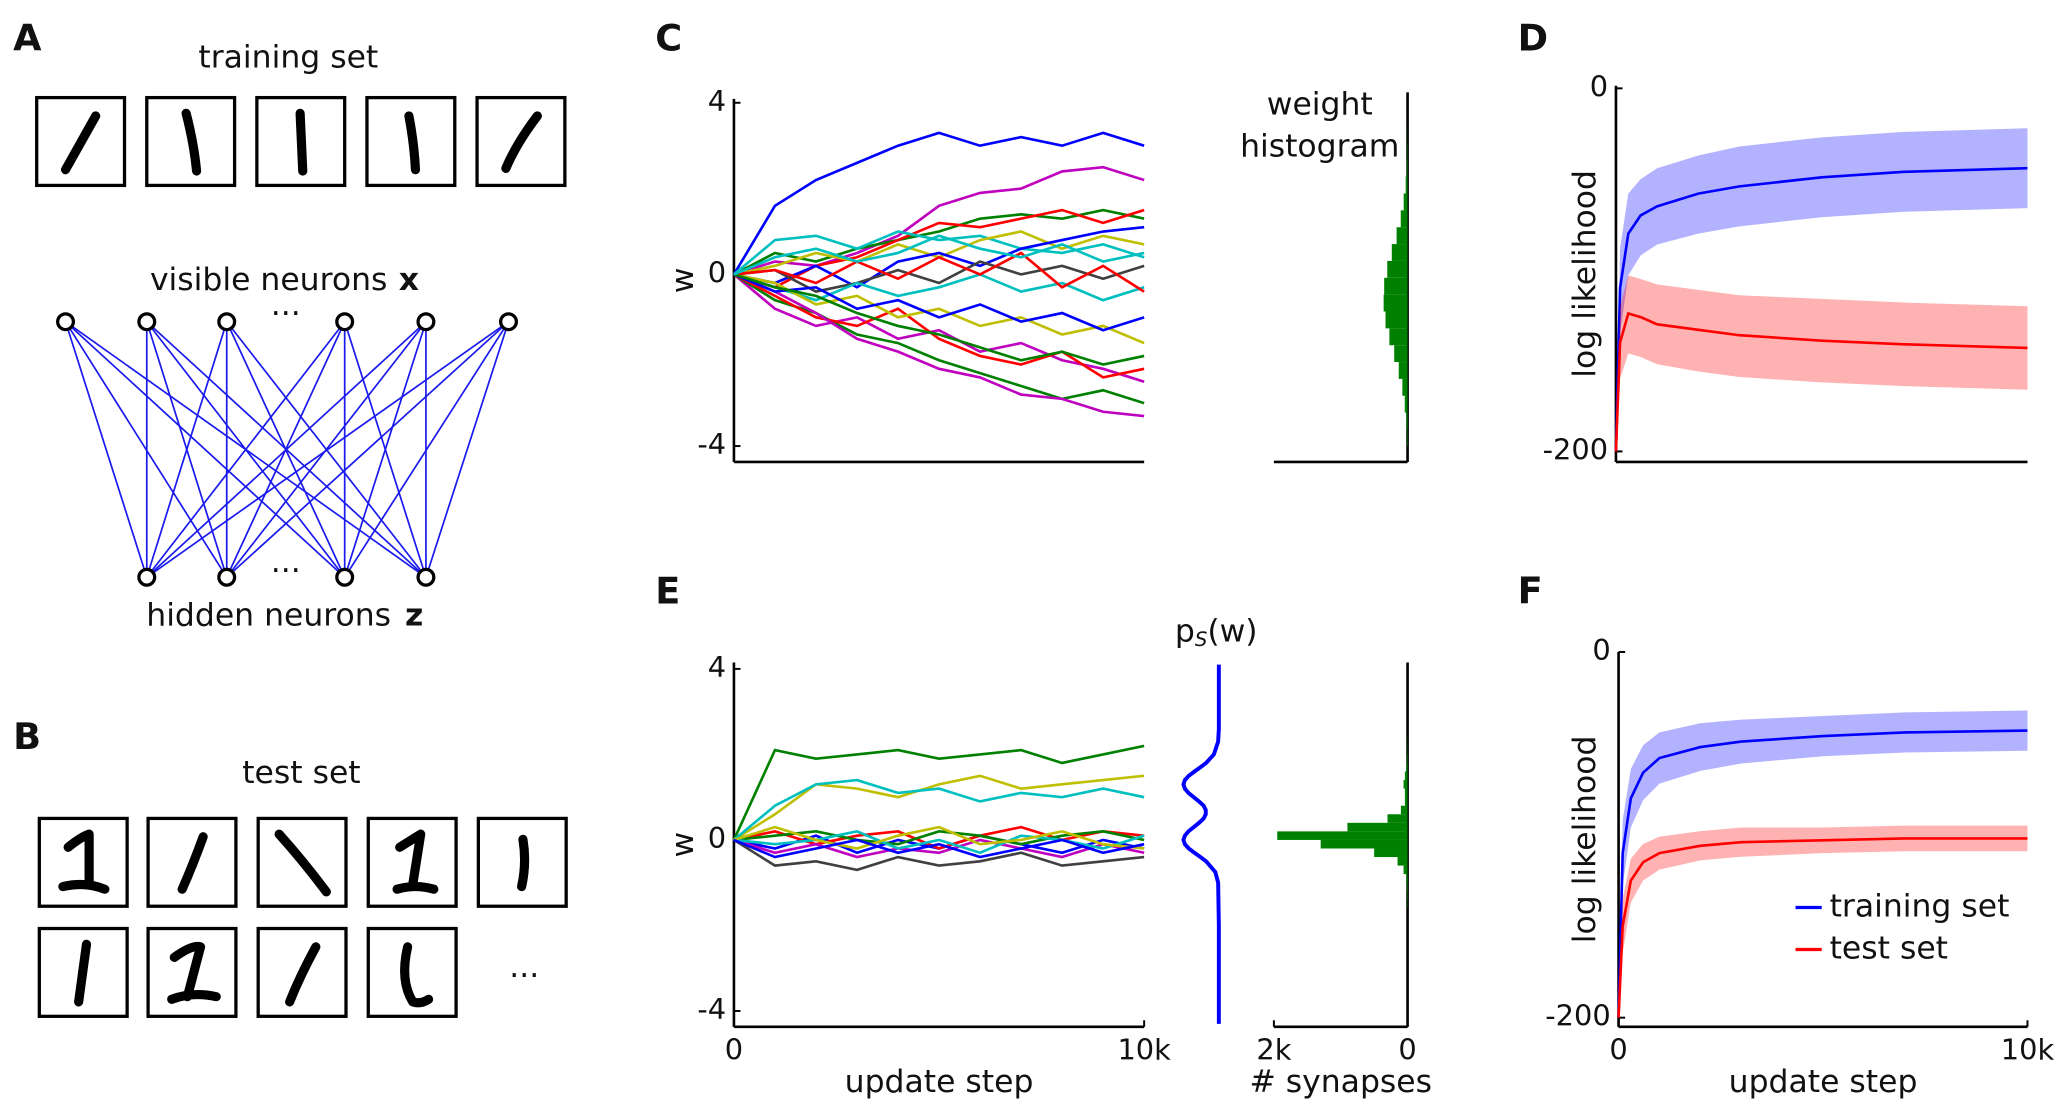 This screenshot has height=1110, width=2055. What do you see at coordinates (1185, 631) in the screenshot?
I see `density-title-main: p` at bounding box center [1185, 631].